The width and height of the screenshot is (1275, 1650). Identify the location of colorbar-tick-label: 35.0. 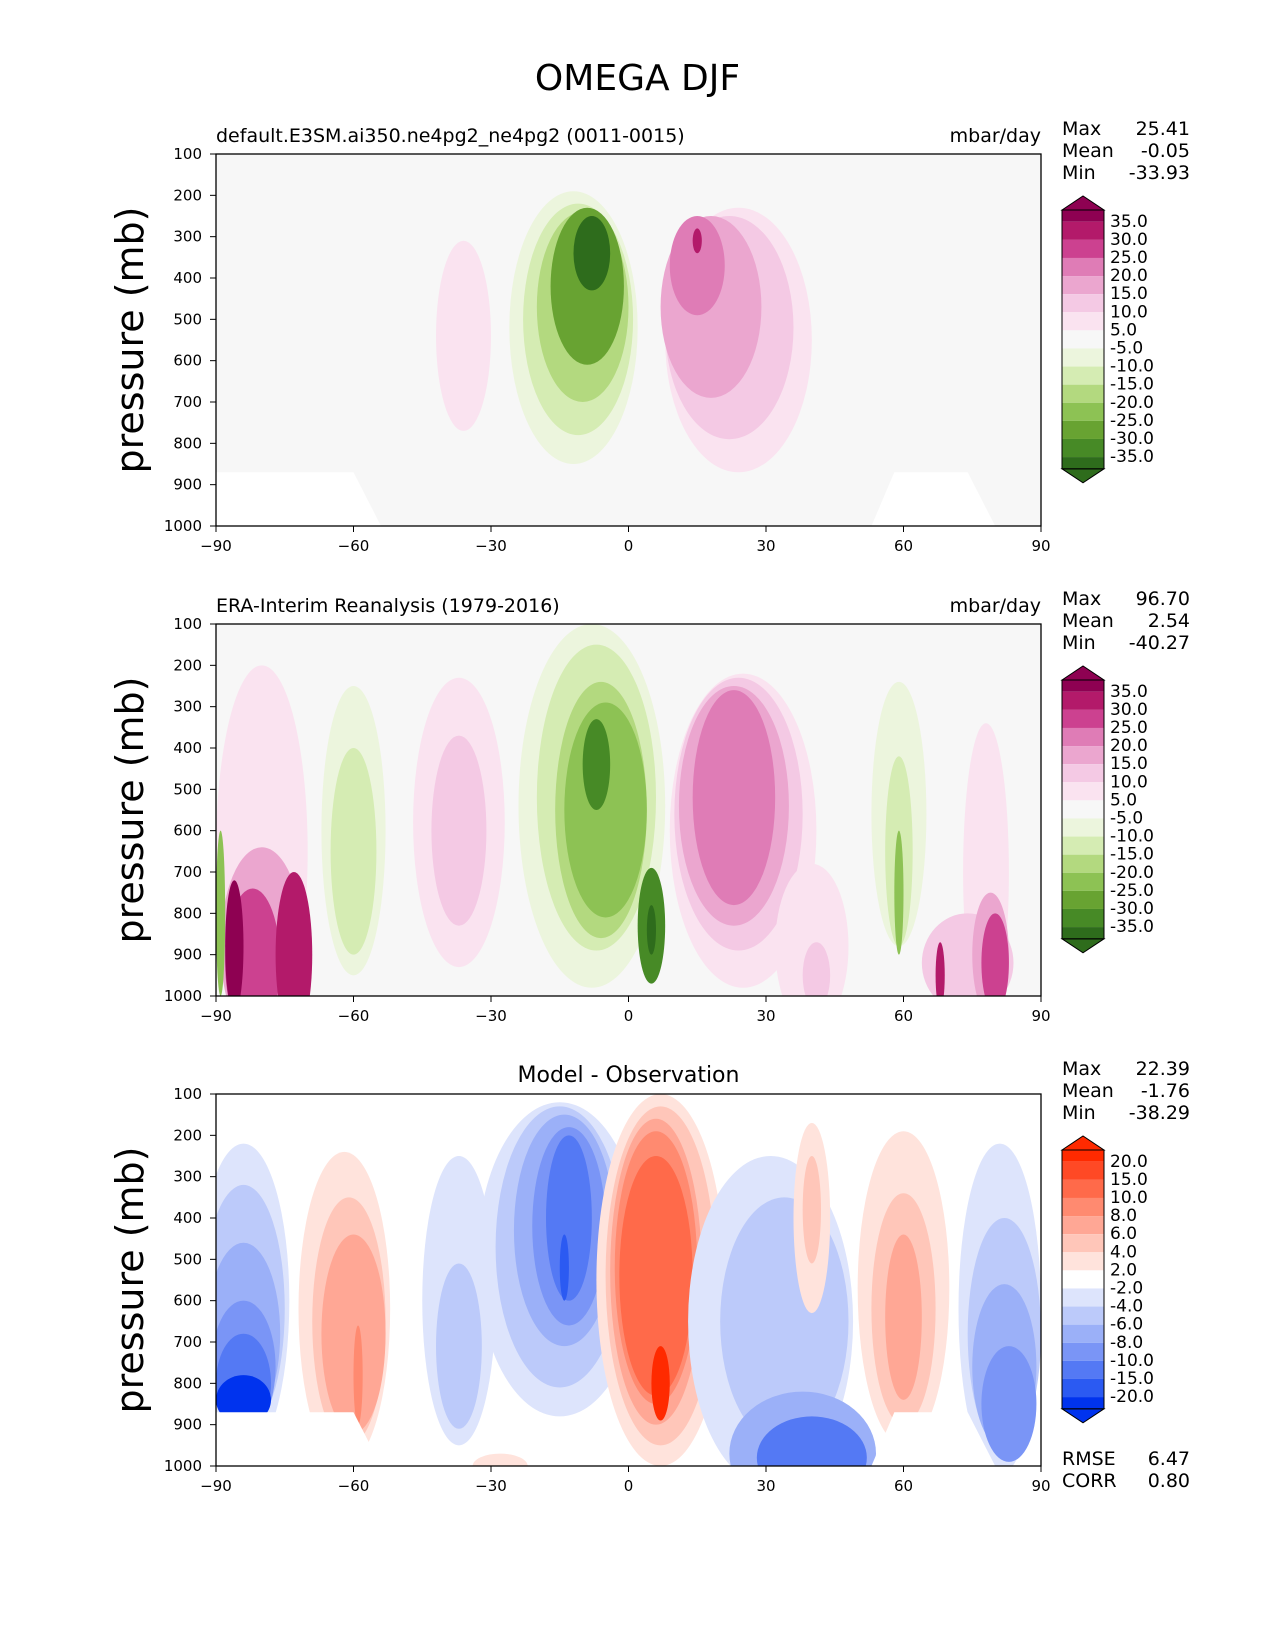
(1129, 222).